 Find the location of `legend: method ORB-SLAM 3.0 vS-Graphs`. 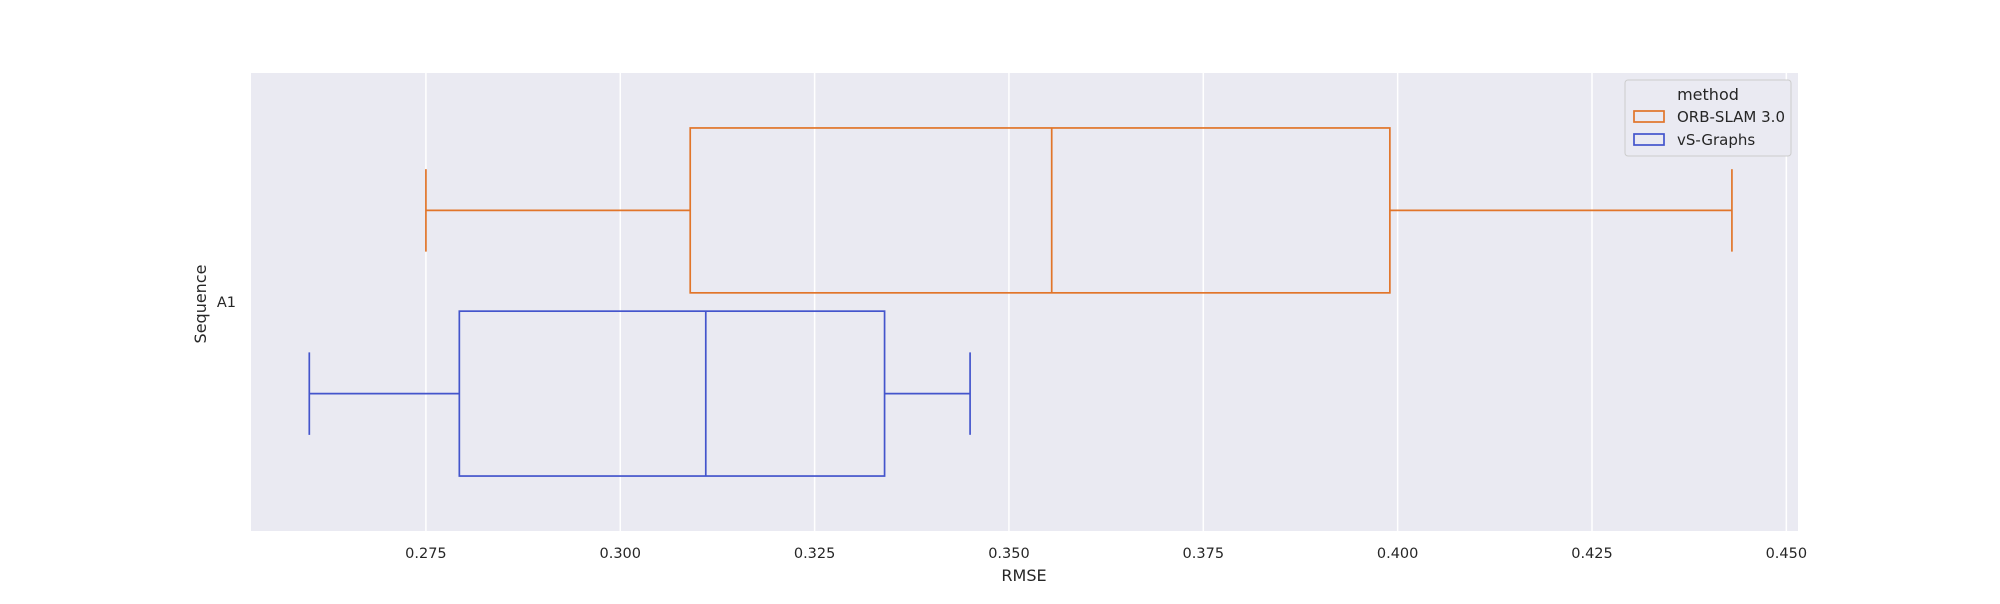

legend: method ORB-SLAM 3.0 vS-Graphs is located at coordinates (1708, 118).